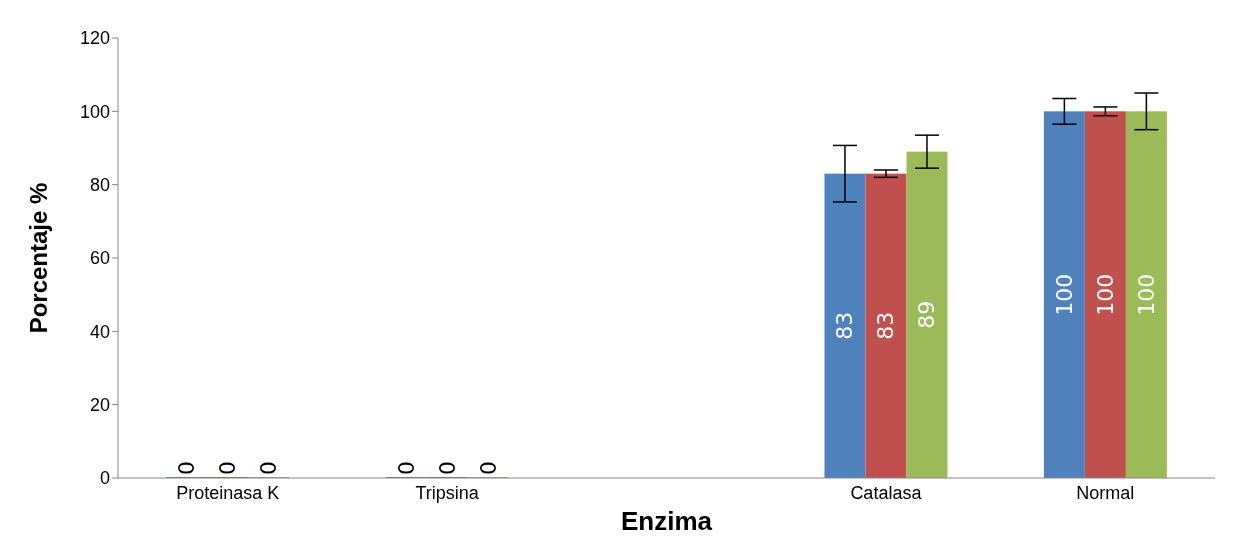  What do you see at coordinates (99, 405) in the screenshot?
I see `y-tick-label: 20` at bounding box center [99, 405].